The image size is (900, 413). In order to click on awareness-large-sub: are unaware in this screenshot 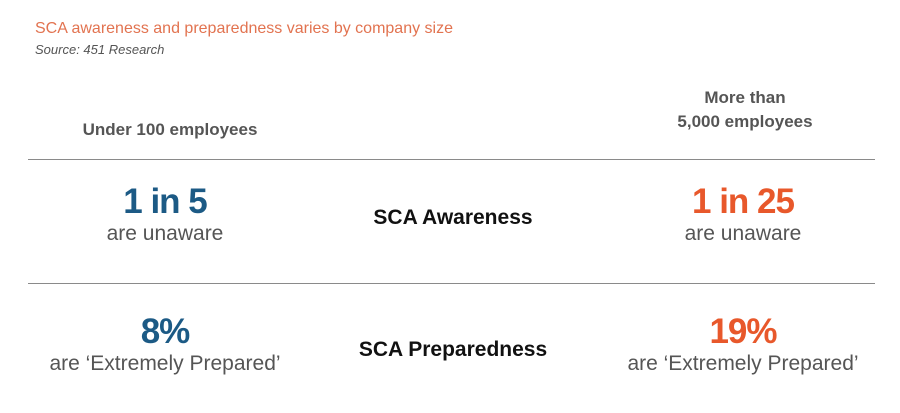, I will do `click(743, 233)`.